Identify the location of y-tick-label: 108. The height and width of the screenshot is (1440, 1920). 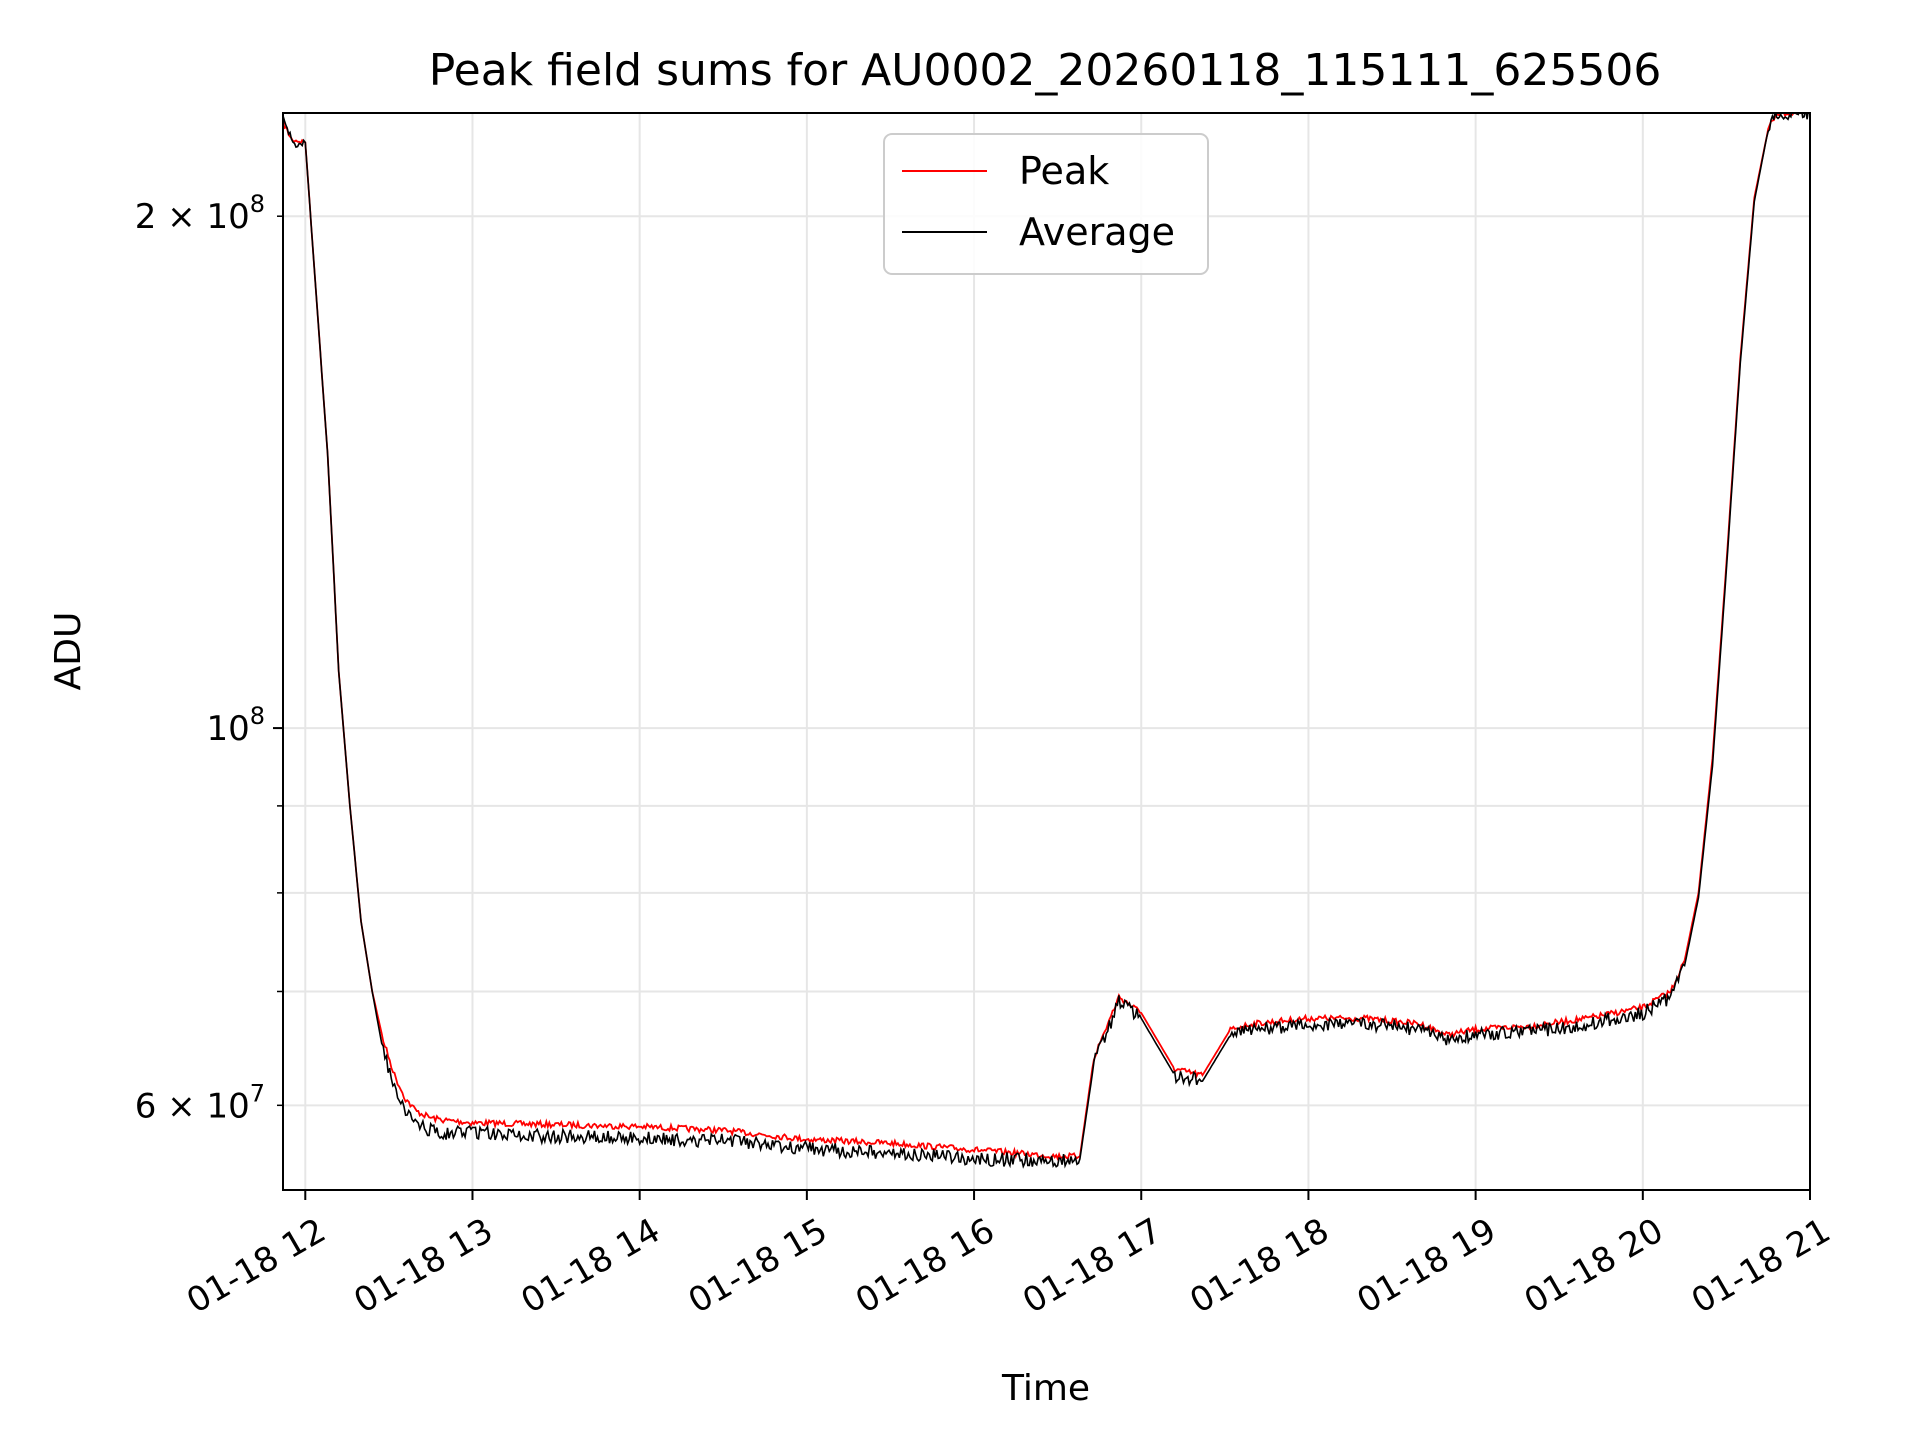
(235, 725).